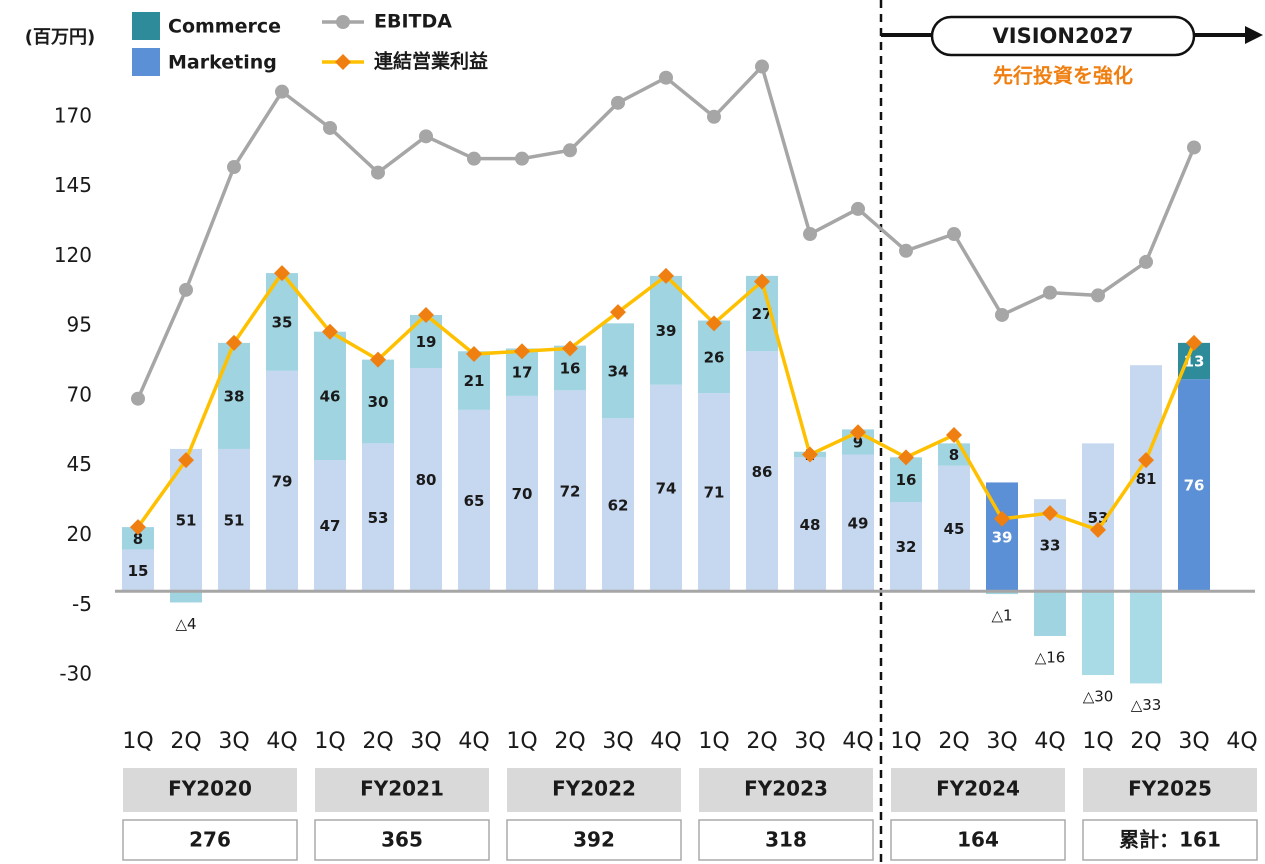 The width and height of the screenshot is (1265, 864). What do you see at coordinates (594, 840) in the screenshot?
I see `group-total: 392` at bounding box center [594, 840].